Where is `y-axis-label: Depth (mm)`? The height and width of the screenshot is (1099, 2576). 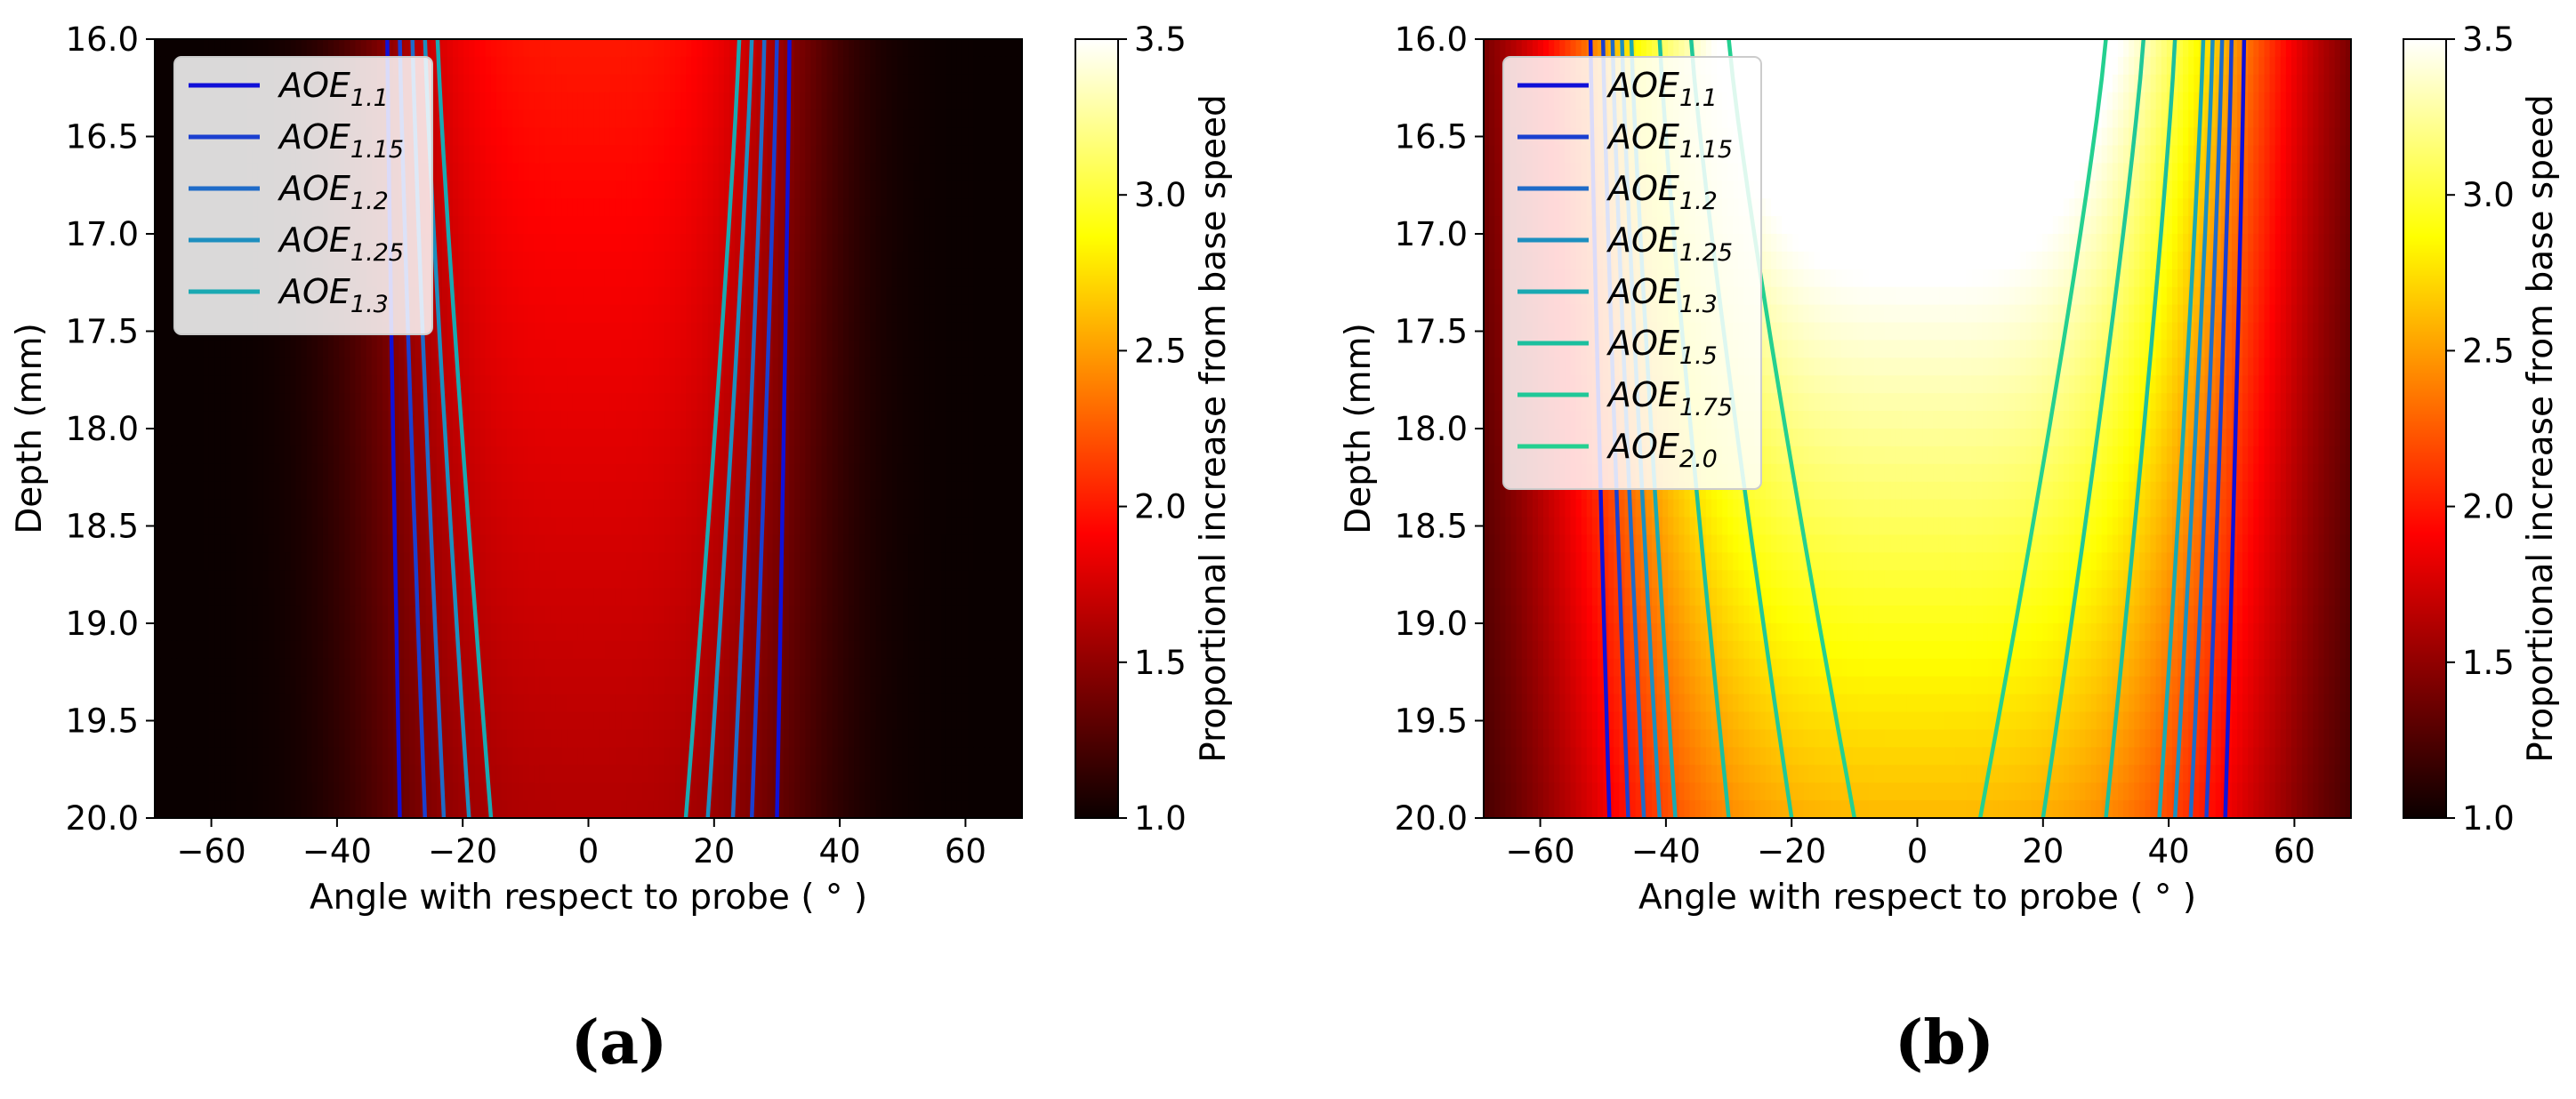 y-axis-label: Depth (mm) is located at coordinates (1359, 428).